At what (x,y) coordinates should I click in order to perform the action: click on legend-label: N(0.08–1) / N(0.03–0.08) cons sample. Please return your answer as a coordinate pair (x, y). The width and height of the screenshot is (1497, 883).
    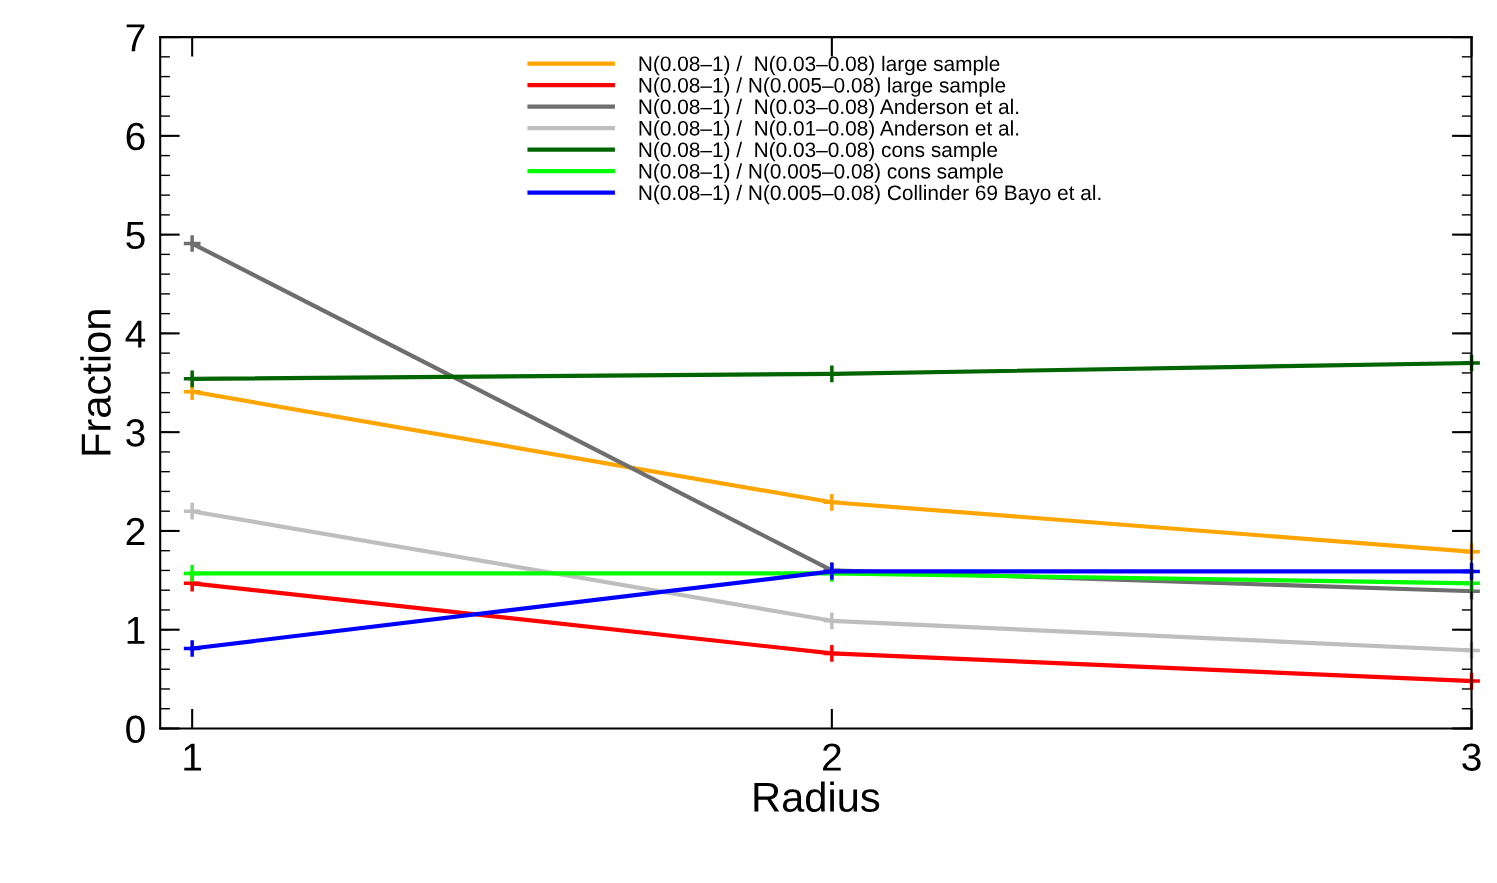
    Looking at the image, I should click on (818, 151).